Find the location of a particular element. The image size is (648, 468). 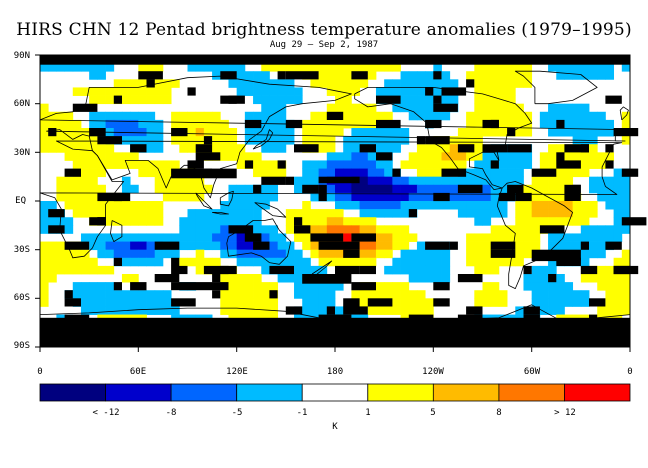

lat-label-90n: 90N is located at coordinates (21, 56).